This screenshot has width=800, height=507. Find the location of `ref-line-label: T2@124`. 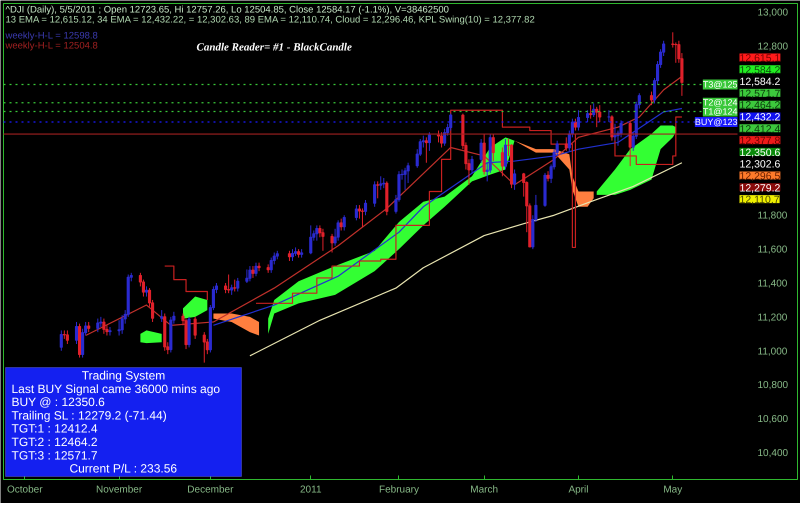

ref-line-label: T2@124 is located at coordinates (720, 103).